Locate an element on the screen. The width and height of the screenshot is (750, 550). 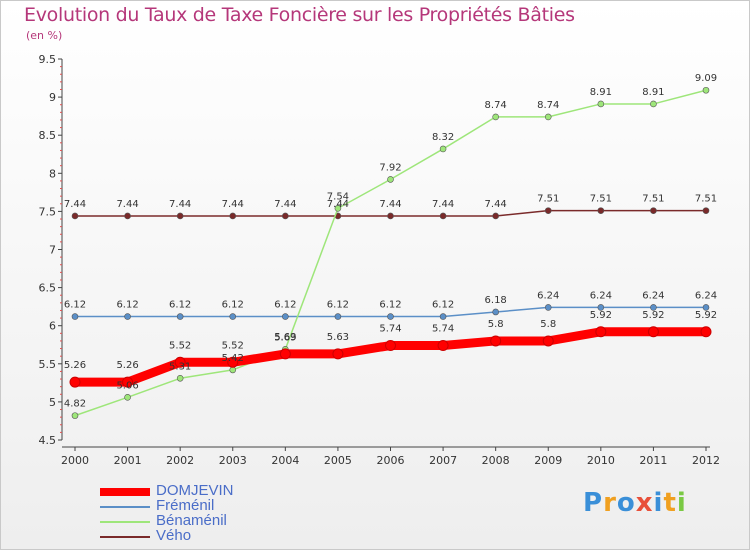
x-tick-label: 2002 is located at coordinates (180, 460).